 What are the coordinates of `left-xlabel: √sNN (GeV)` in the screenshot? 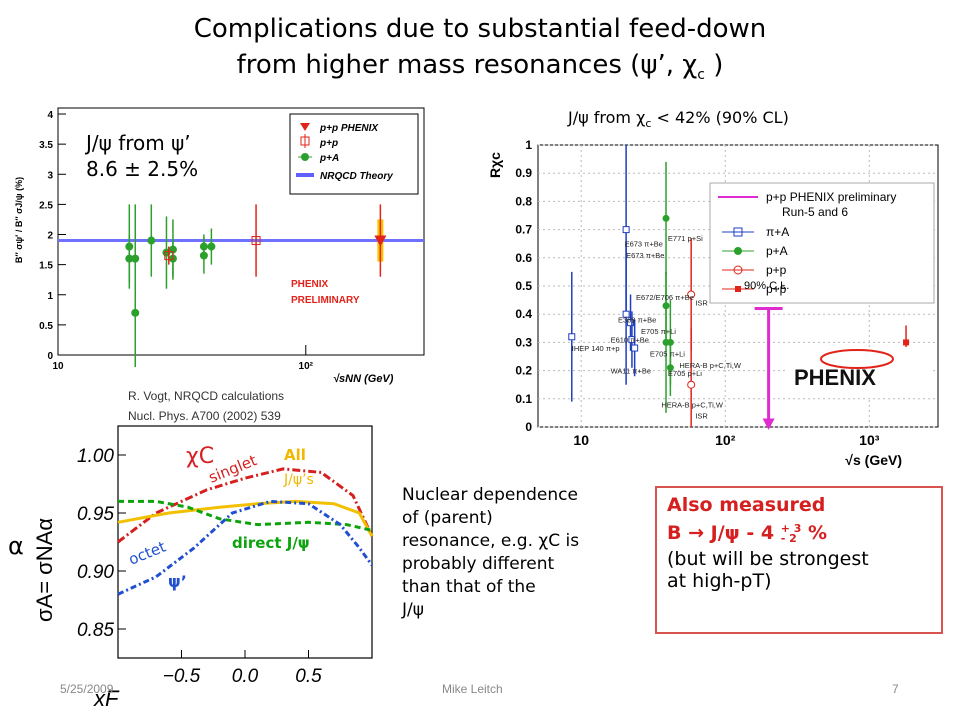 It's located at (363, 379).